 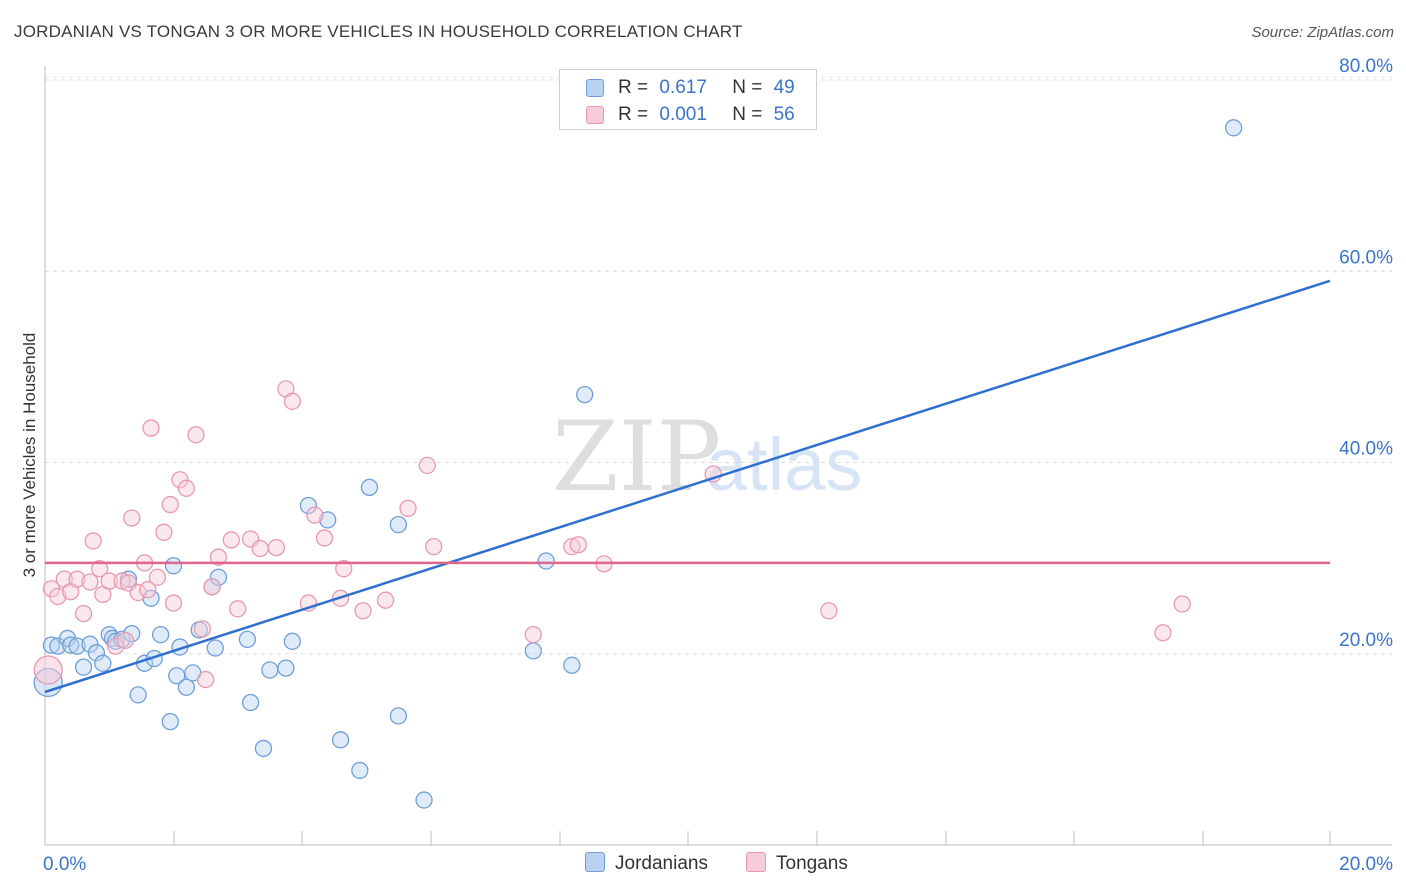 What do you see at coordinates (1366, 864) in the screenshot?
I see `x-tick-label: 20.0%` at bounding box center [1366, 864].